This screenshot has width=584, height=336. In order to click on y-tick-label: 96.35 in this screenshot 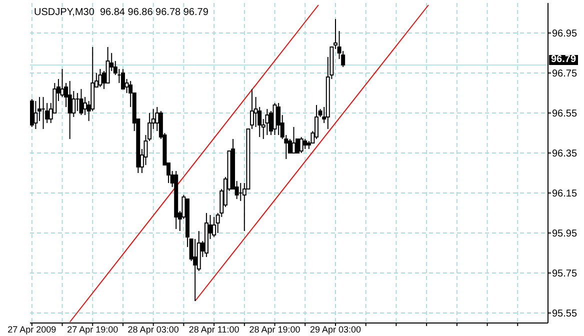, I will do `click(565, 154)`.